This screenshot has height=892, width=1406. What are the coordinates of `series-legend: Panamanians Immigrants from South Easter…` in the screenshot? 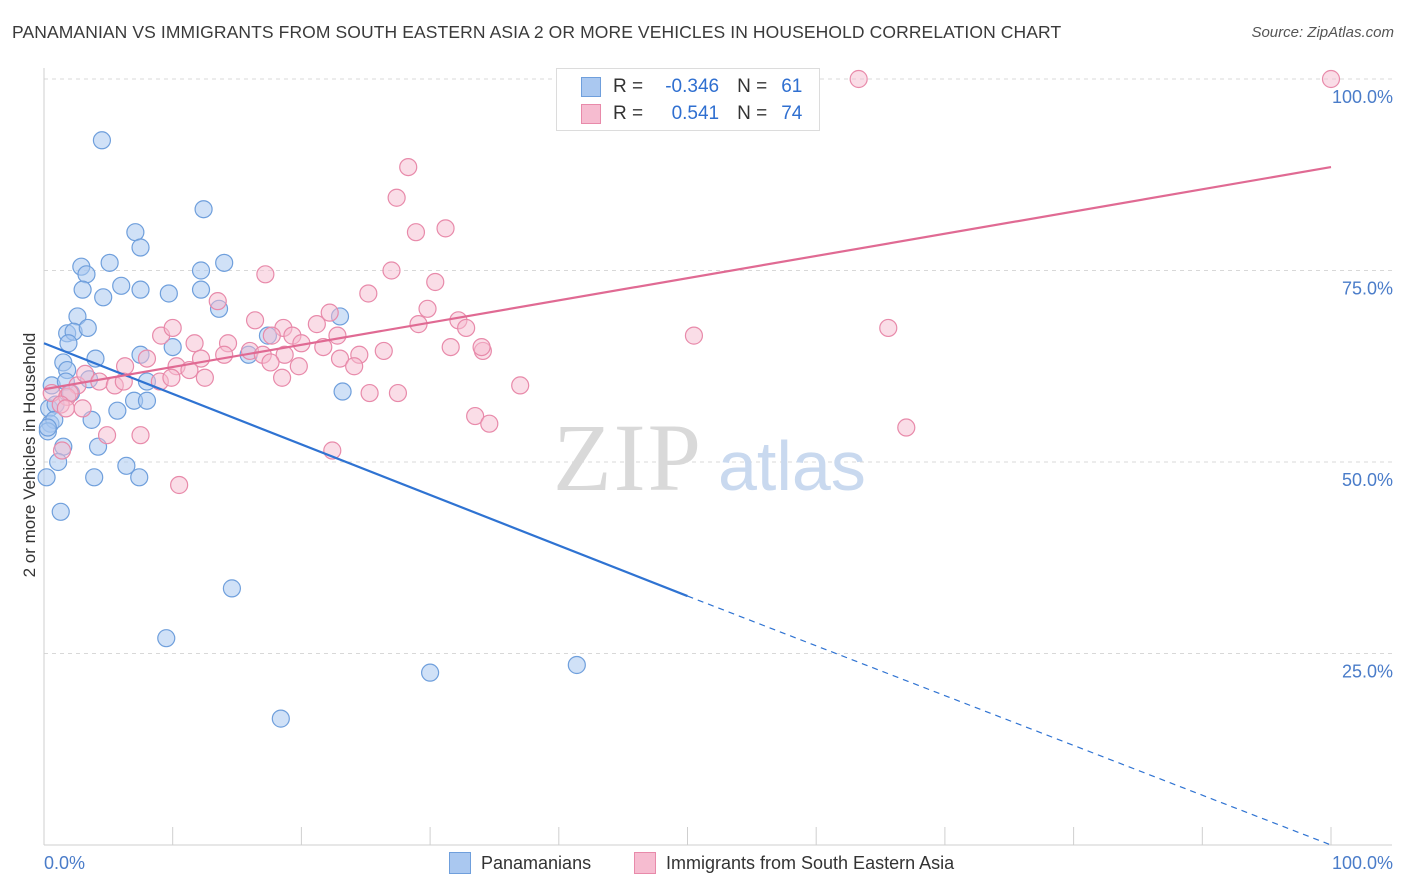 It's located at (703, 865).